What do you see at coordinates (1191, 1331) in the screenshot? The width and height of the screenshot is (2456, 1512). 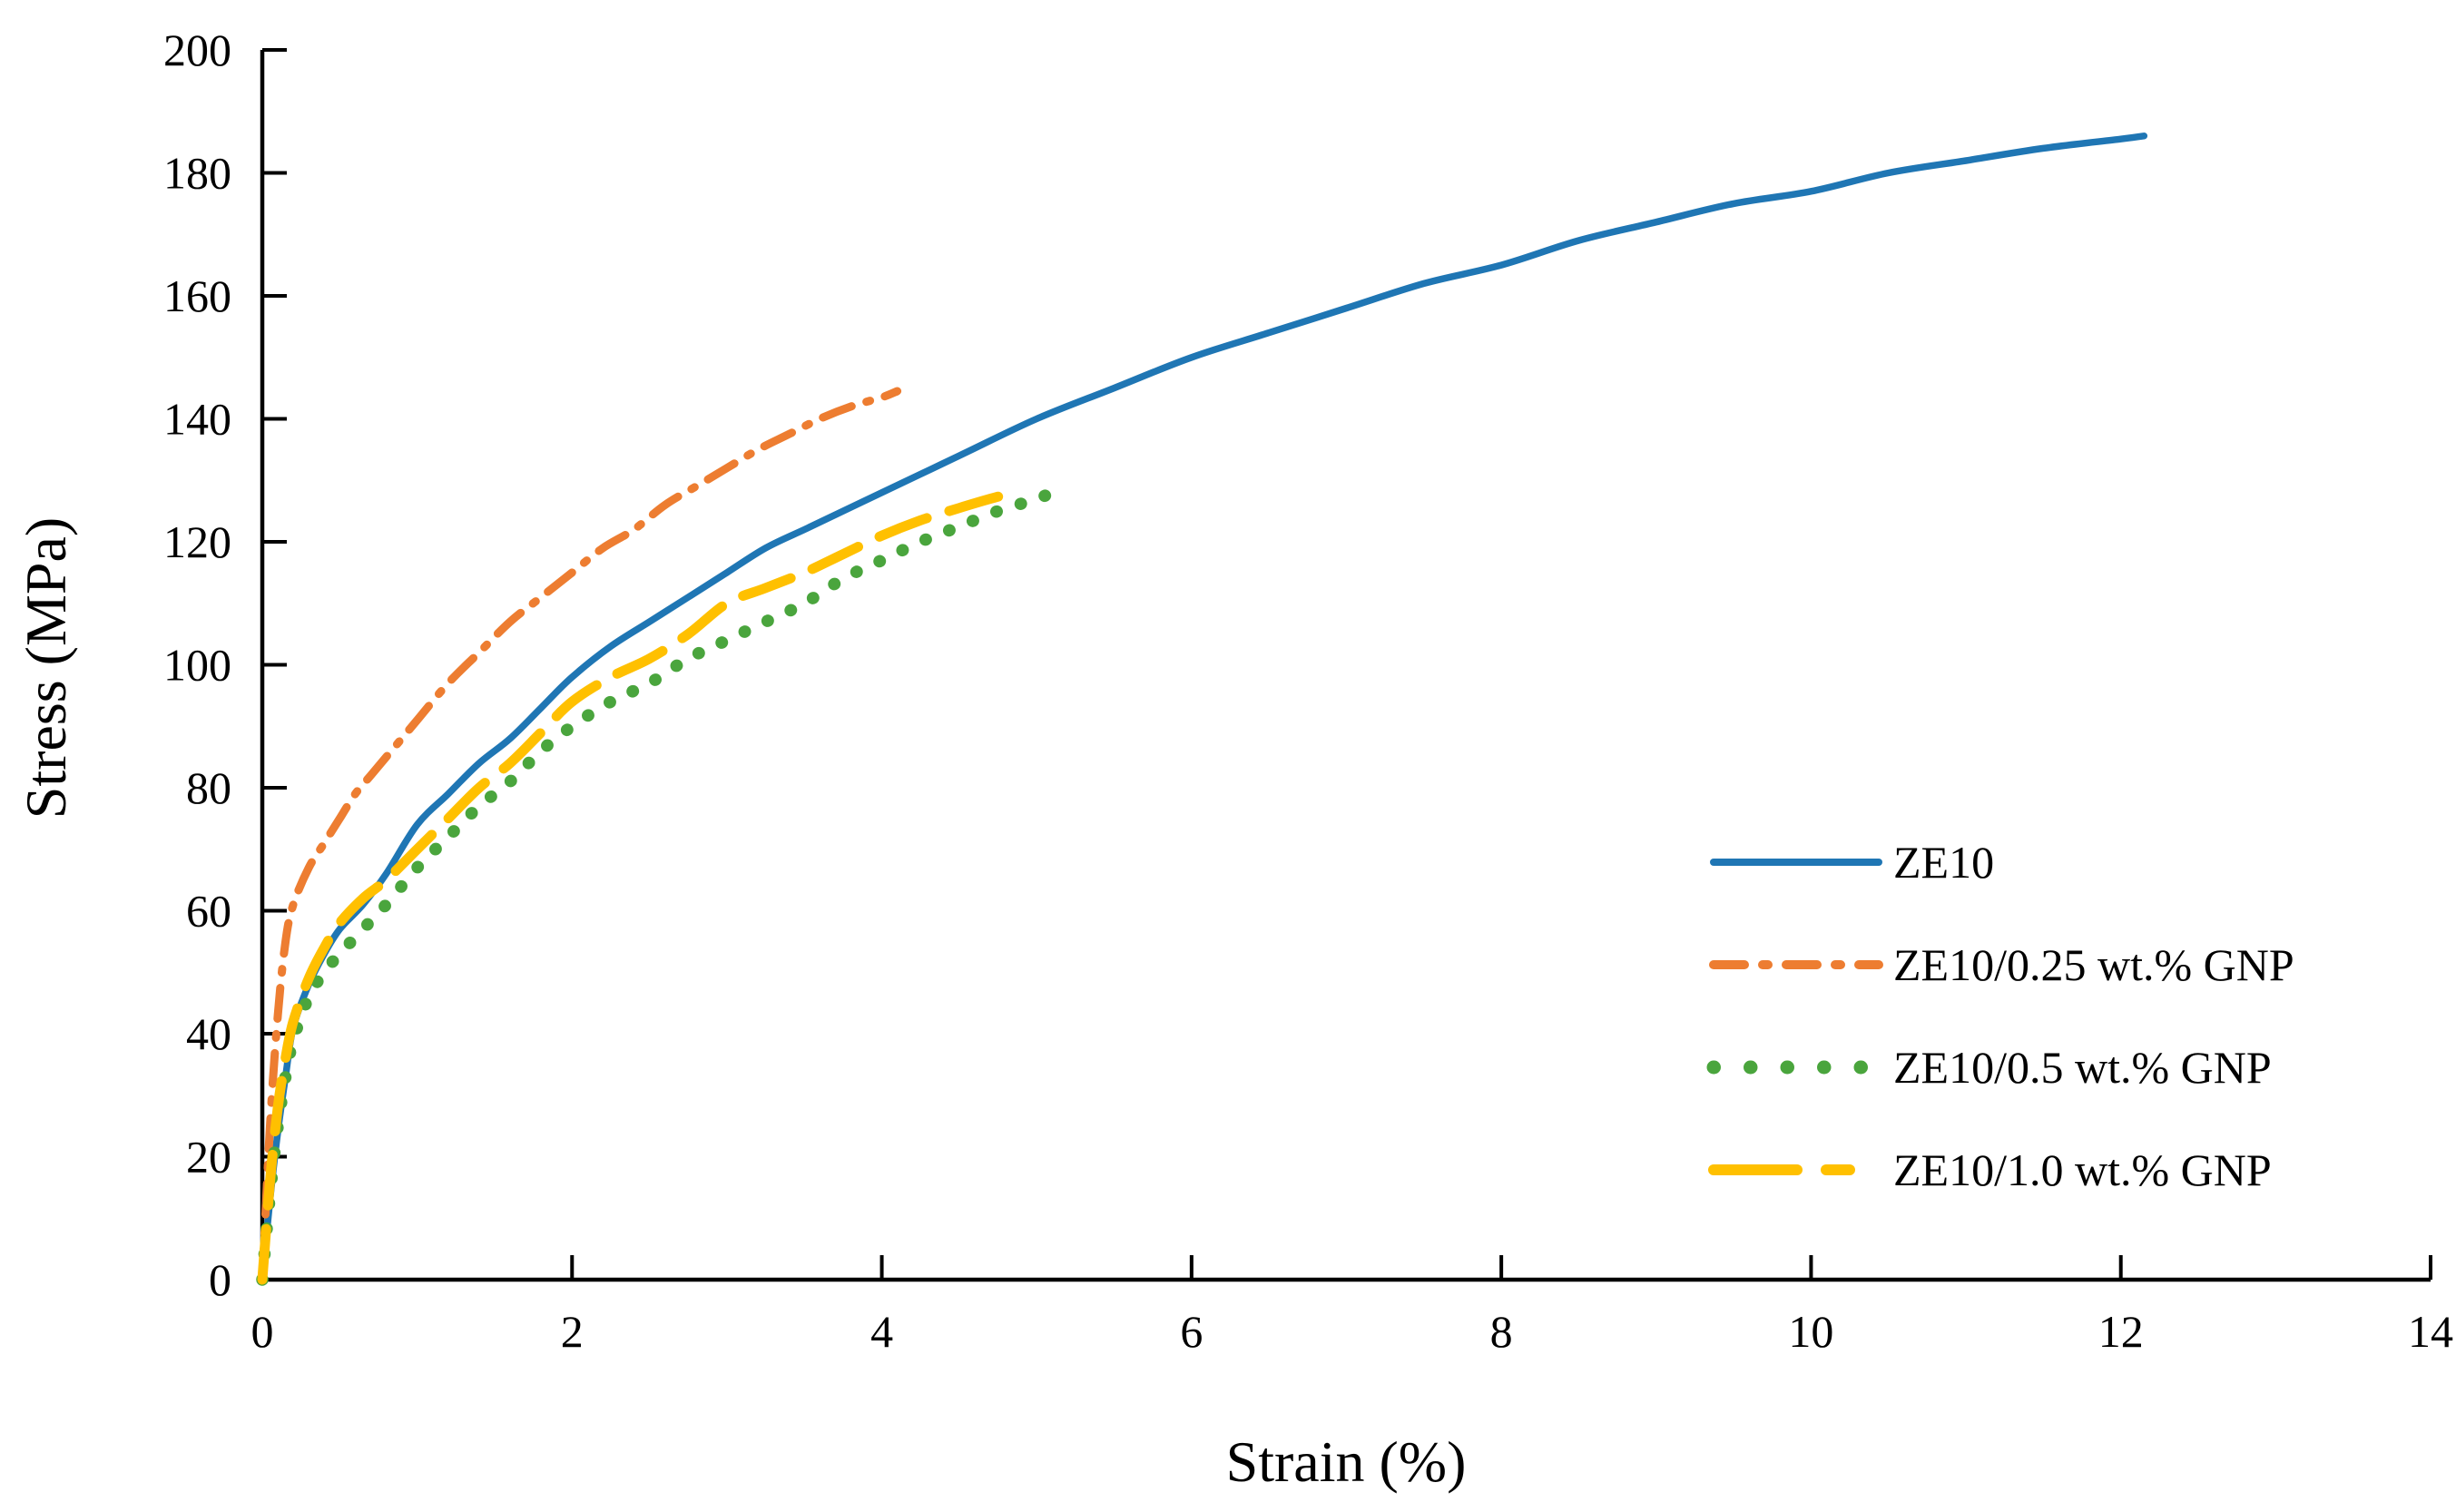 I see `x-tick-label-6: 6` at bounding box center [1191, 1331].